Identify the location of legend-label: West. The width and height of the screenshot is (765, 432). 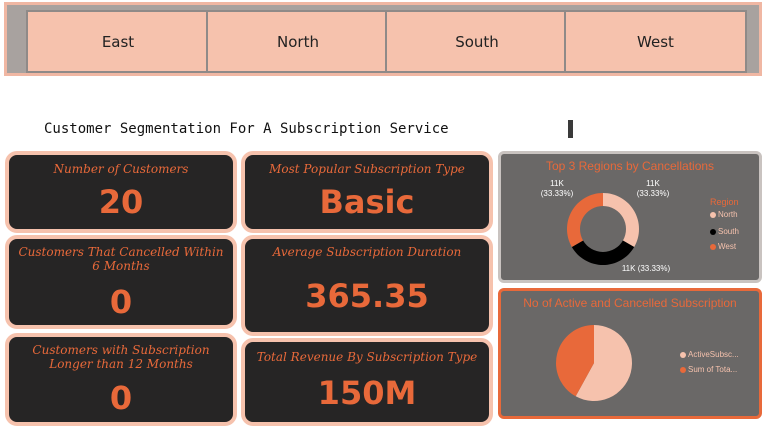
(727, 246).